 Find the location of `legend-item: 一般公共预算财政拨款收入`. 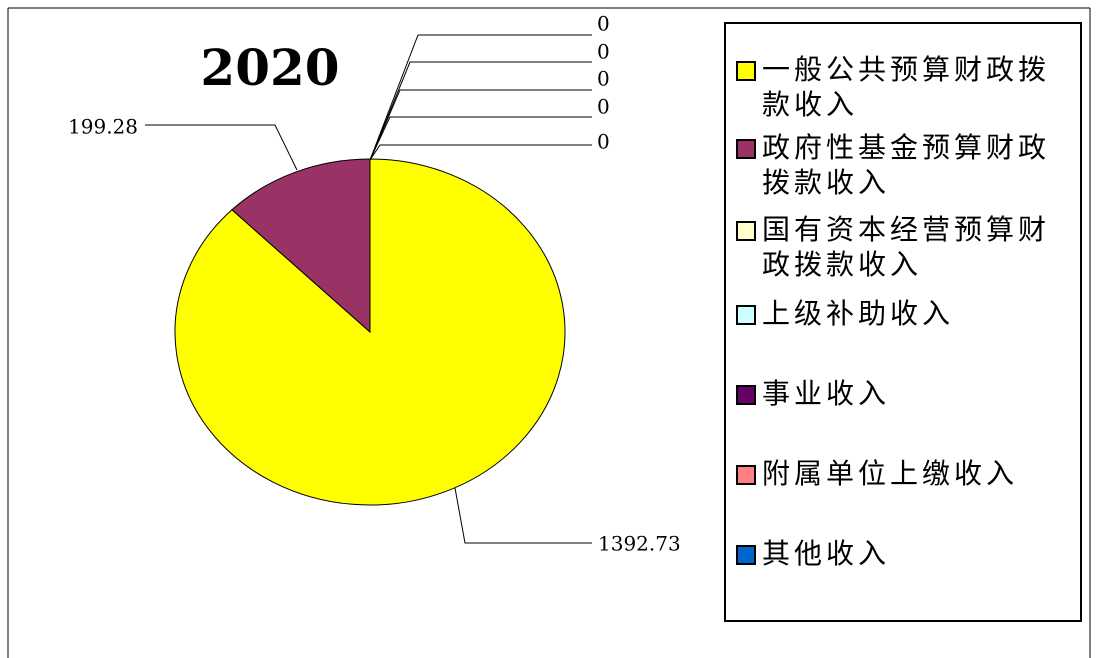

legend-item: 一般公共预算财政拨款收入 is located at coordinates (904, 87).